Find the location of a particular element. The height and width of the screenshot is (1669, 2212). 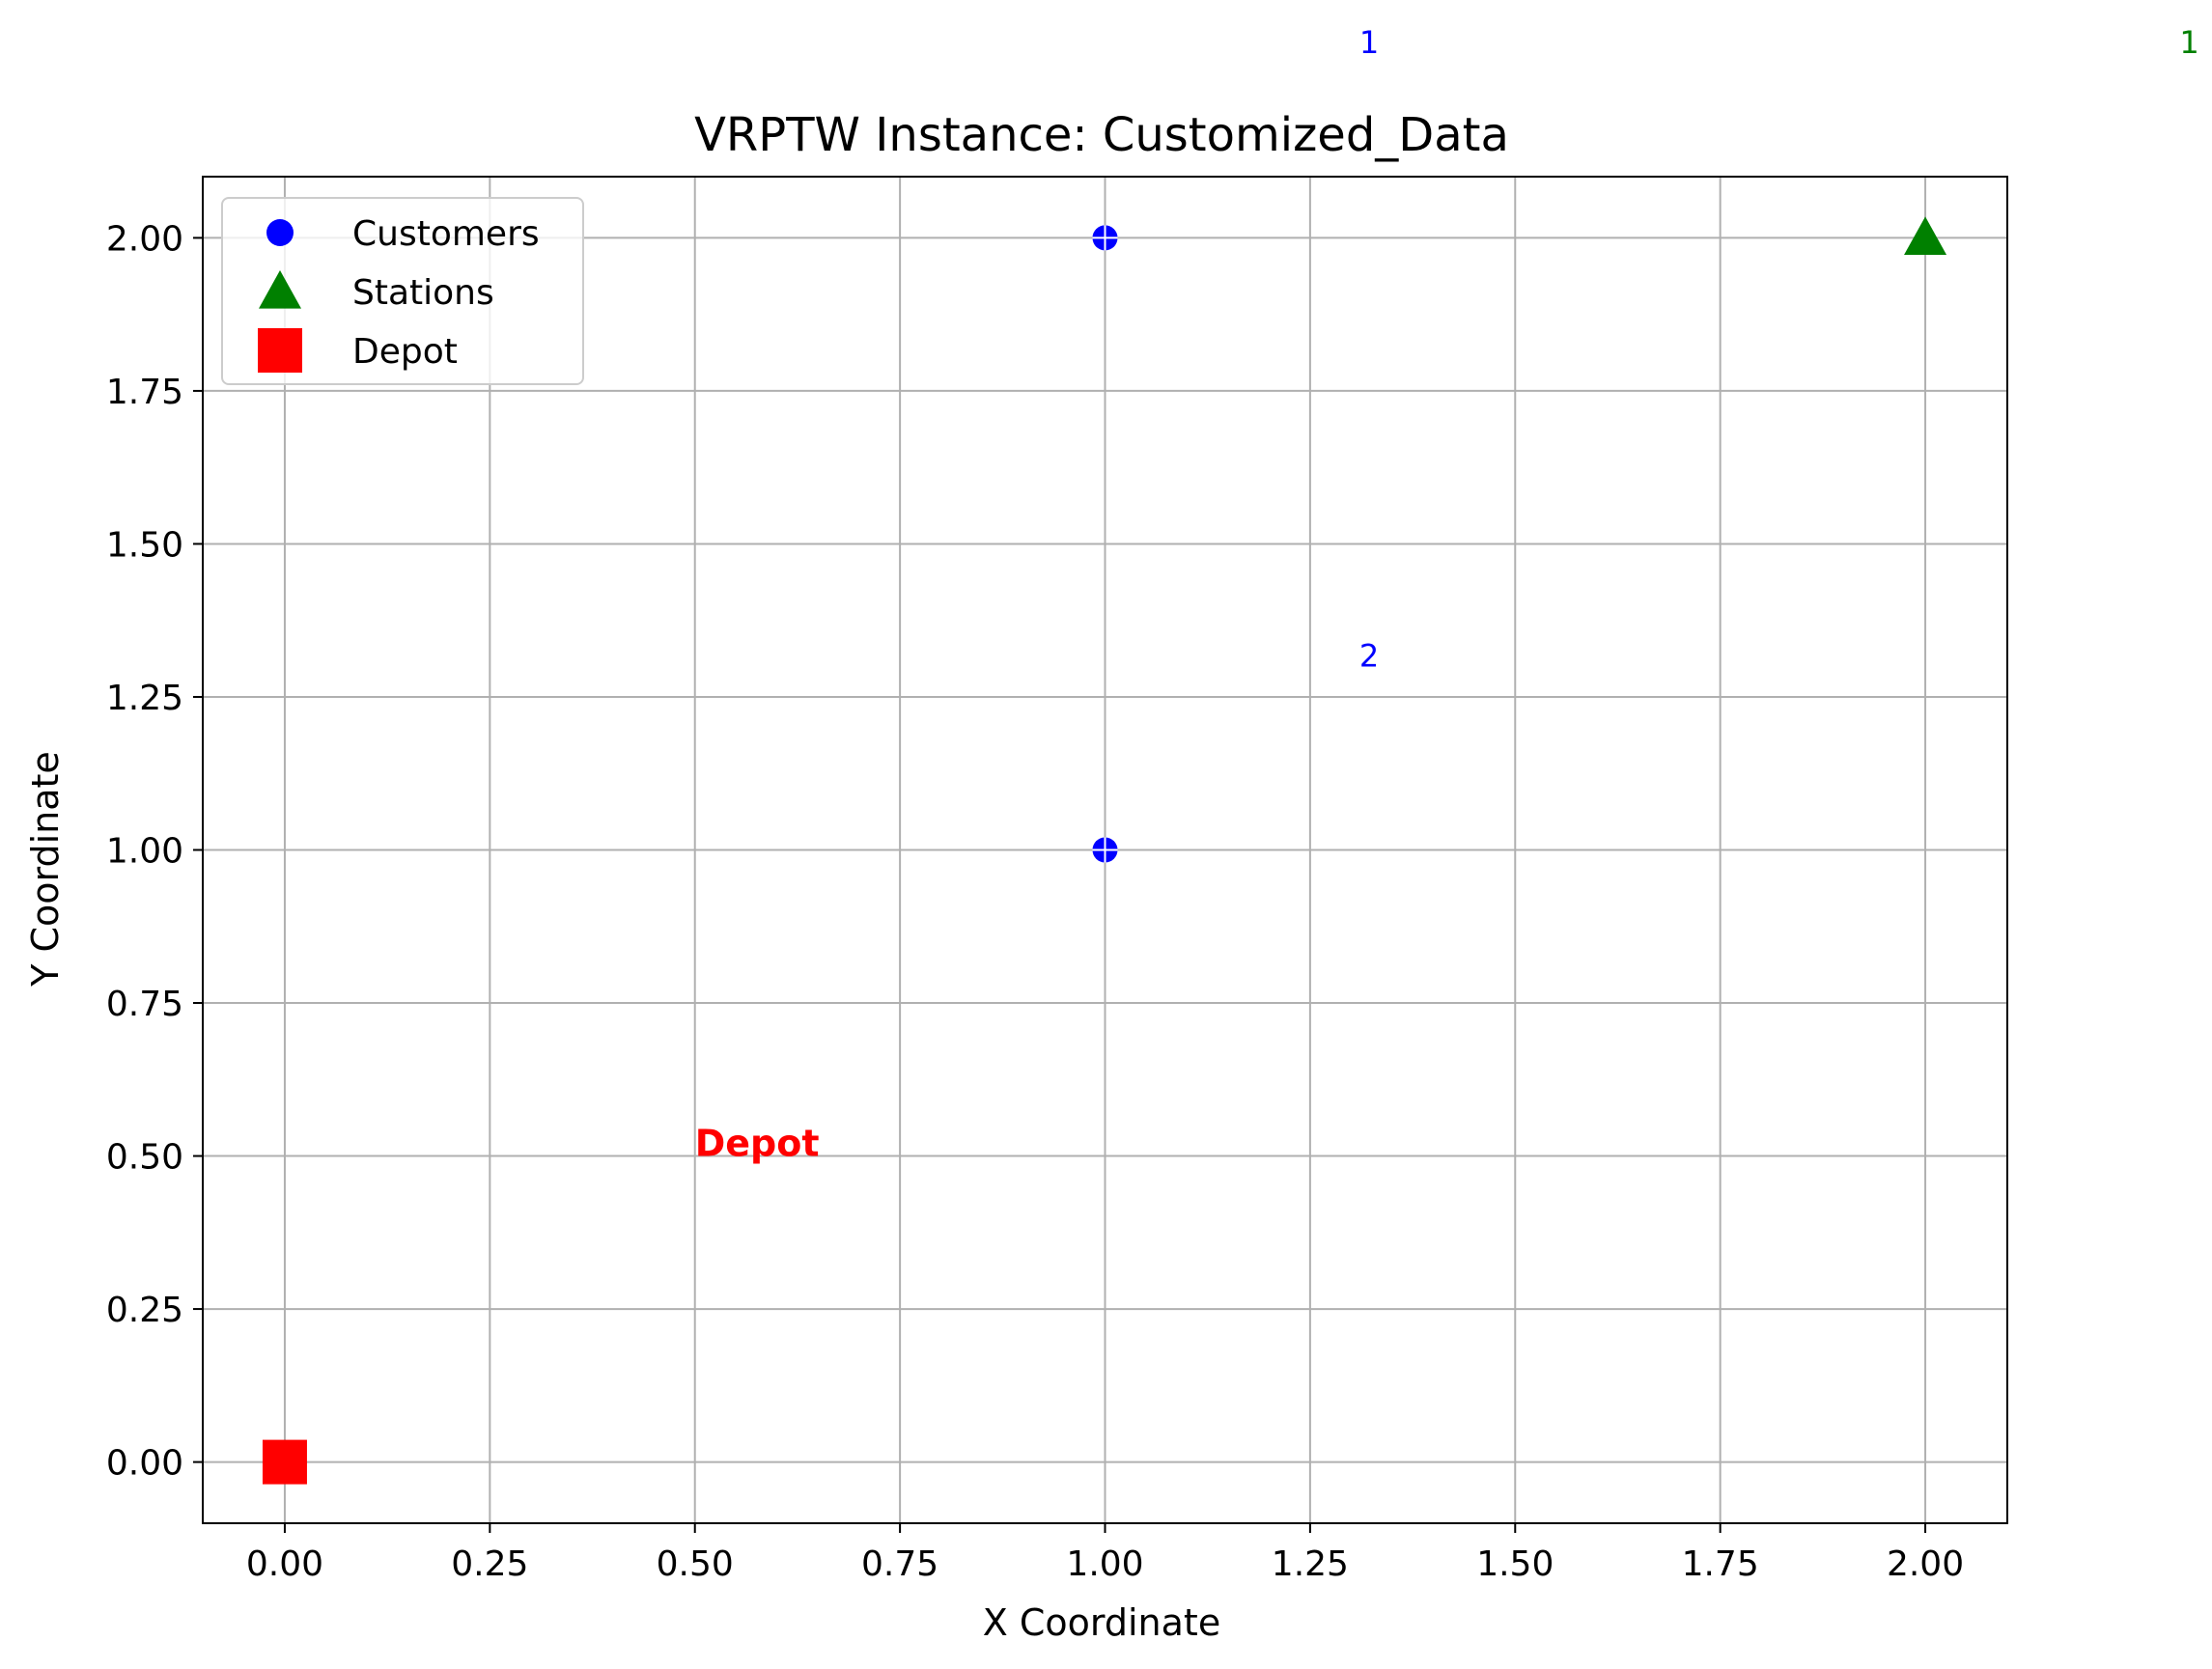

x-tick-label: 0.75 is located at coordinates (900, 1564).